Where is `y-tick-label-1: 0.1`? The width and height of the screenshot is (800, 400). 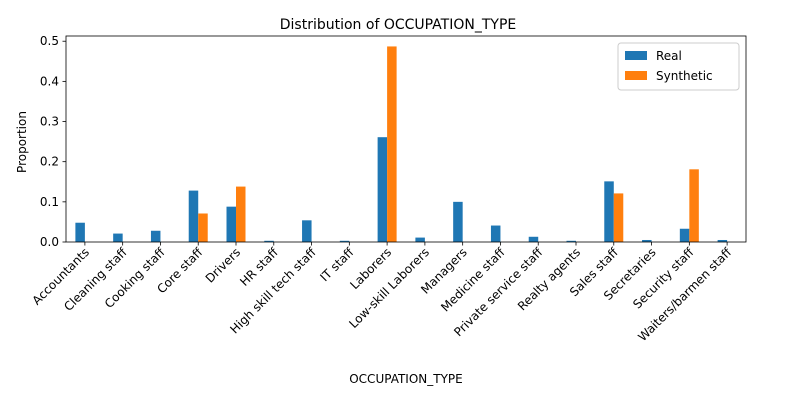
y-tick-label-1: 0.1 is located at coordinates (49, 202).